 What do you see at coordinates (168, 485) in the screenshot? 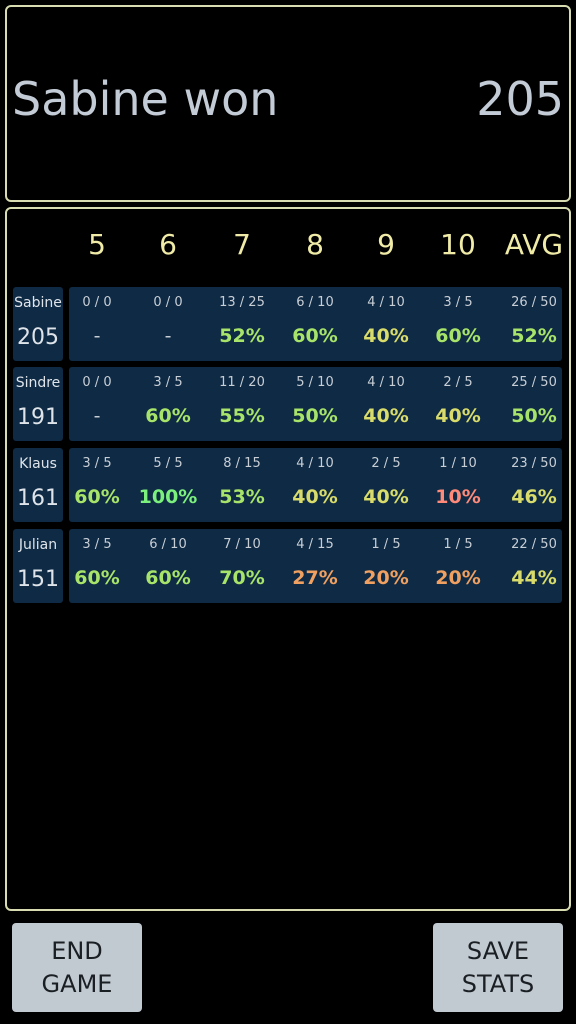
I see `stat-cell: 5 / 5 100%` at bounding box center [168, 485].